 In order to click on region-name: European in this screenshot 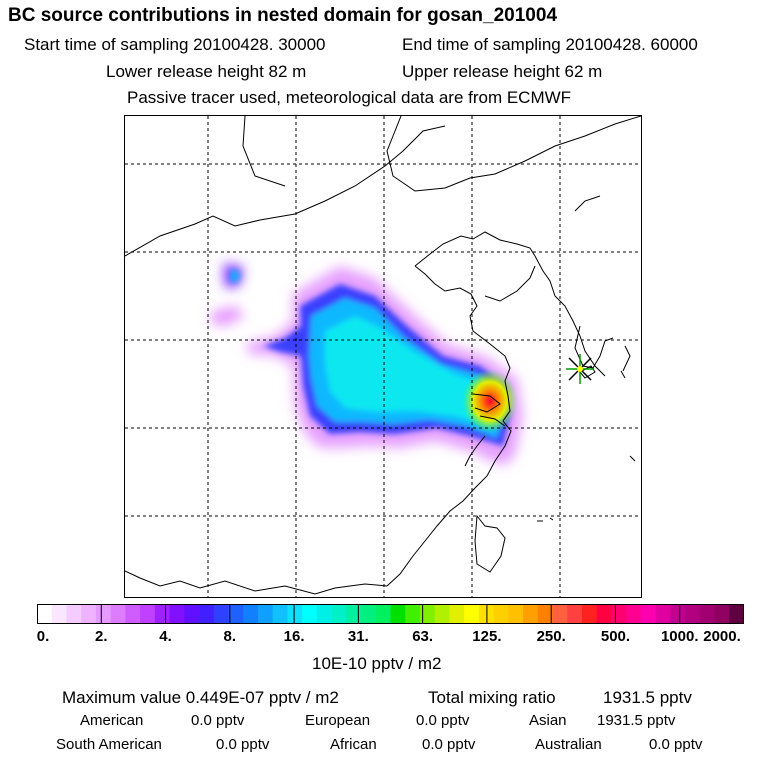, I will do `click(338, 720)`.